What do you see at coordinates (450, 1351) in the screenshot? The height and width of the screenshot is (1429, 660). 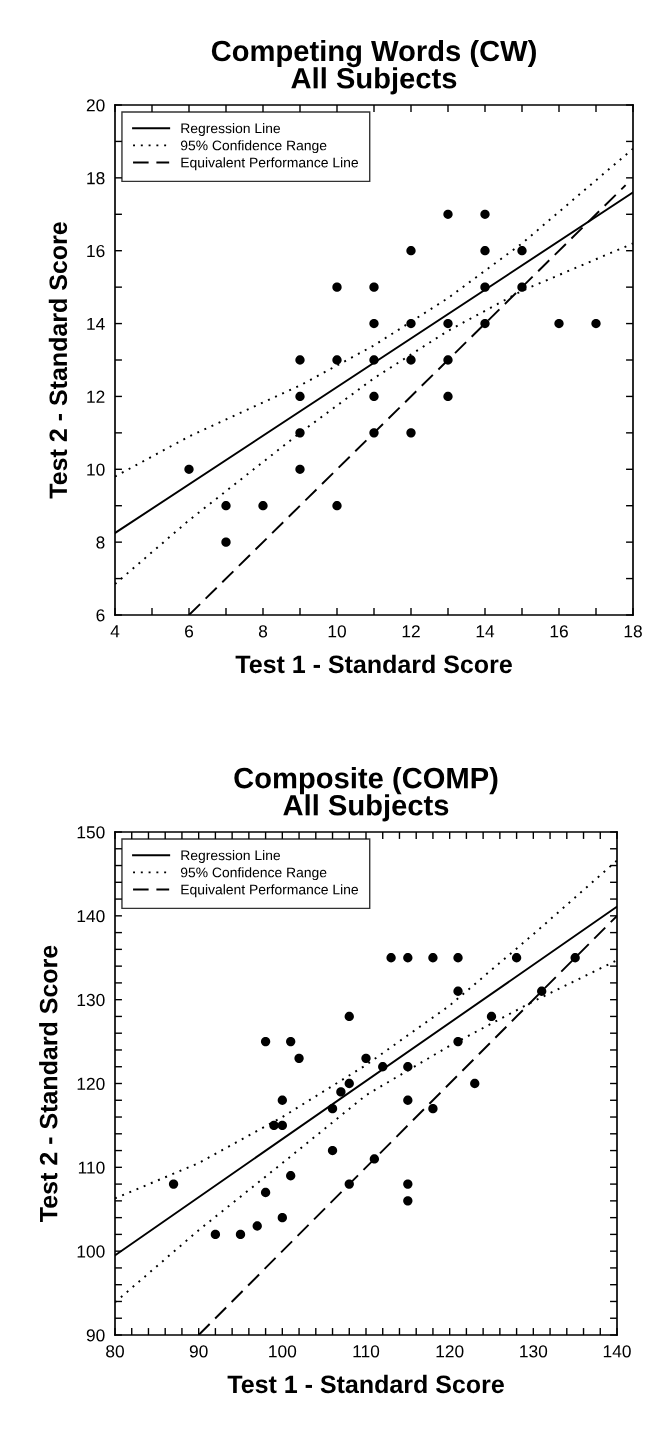 I see `x-tick-label: 120` at bounding box center [450, 1351].